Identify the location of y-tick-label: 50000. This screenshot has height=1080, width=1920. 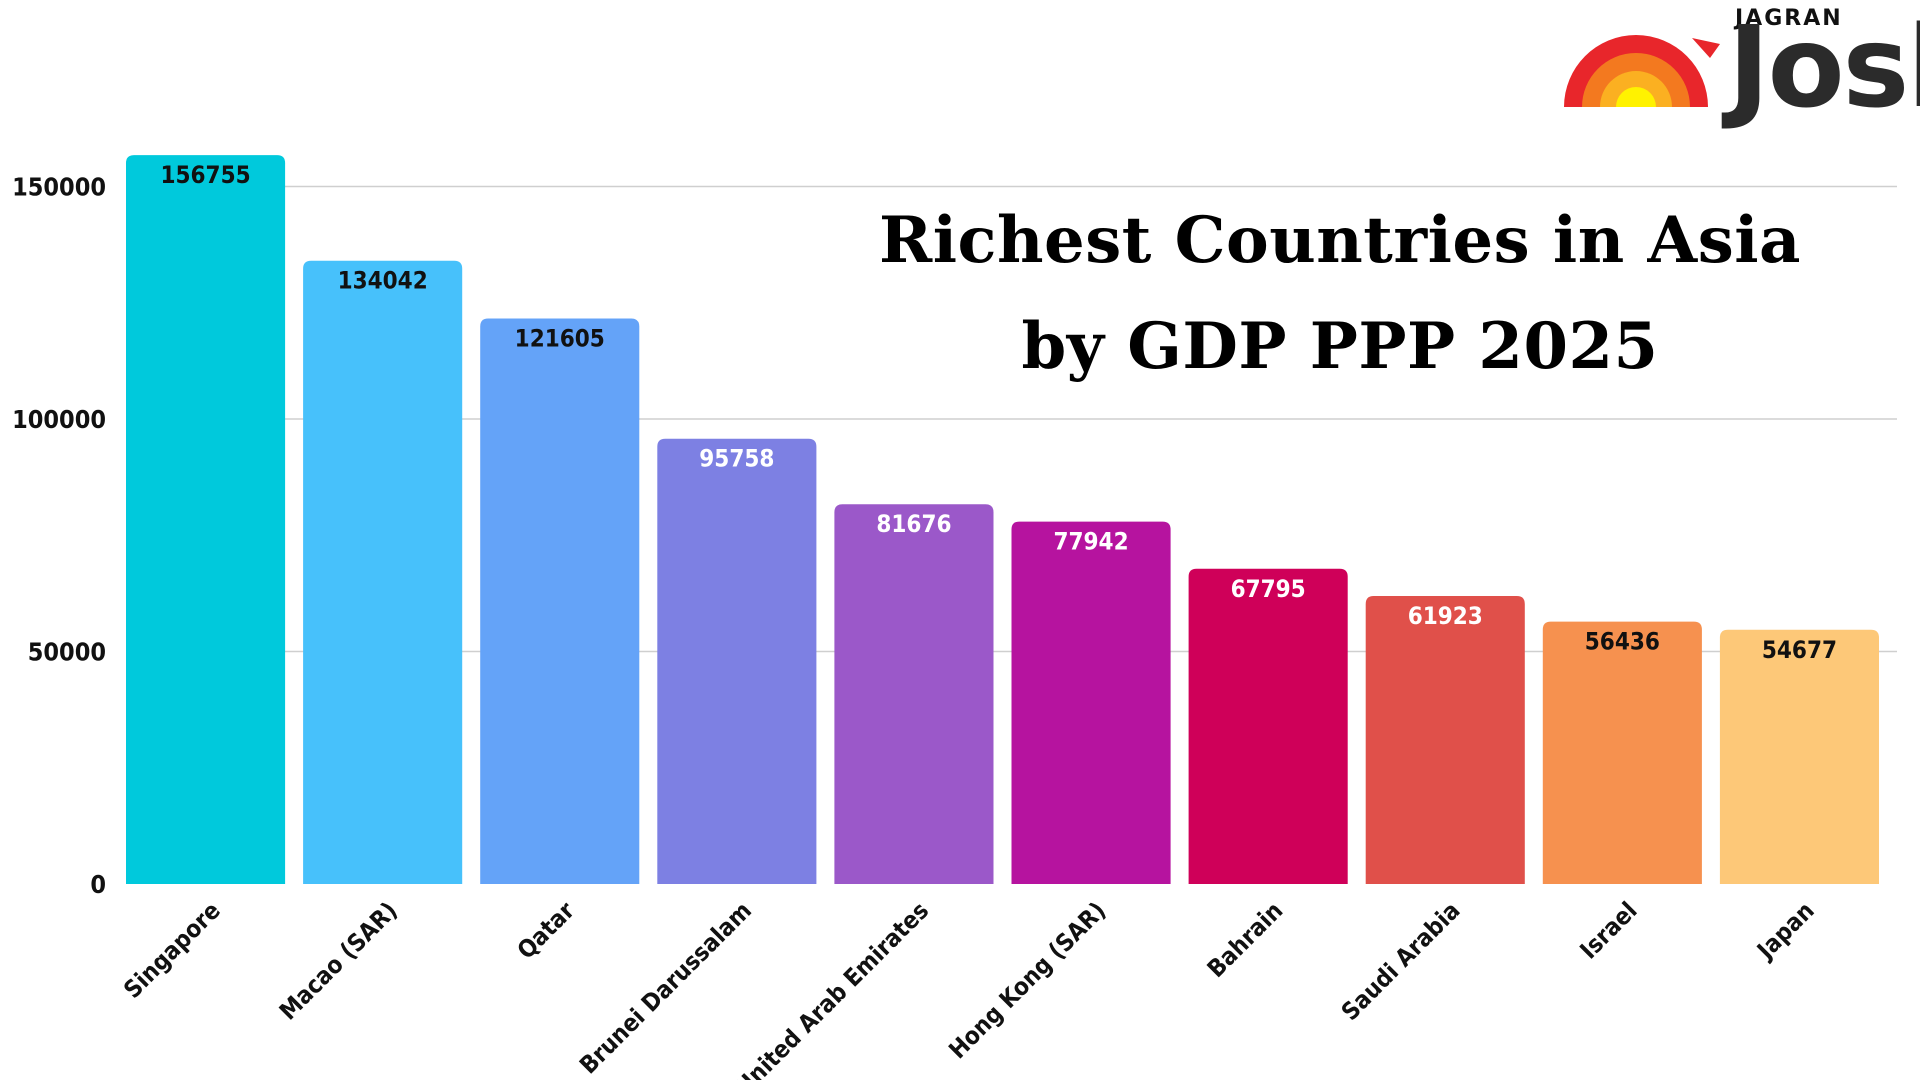
(67, 652).